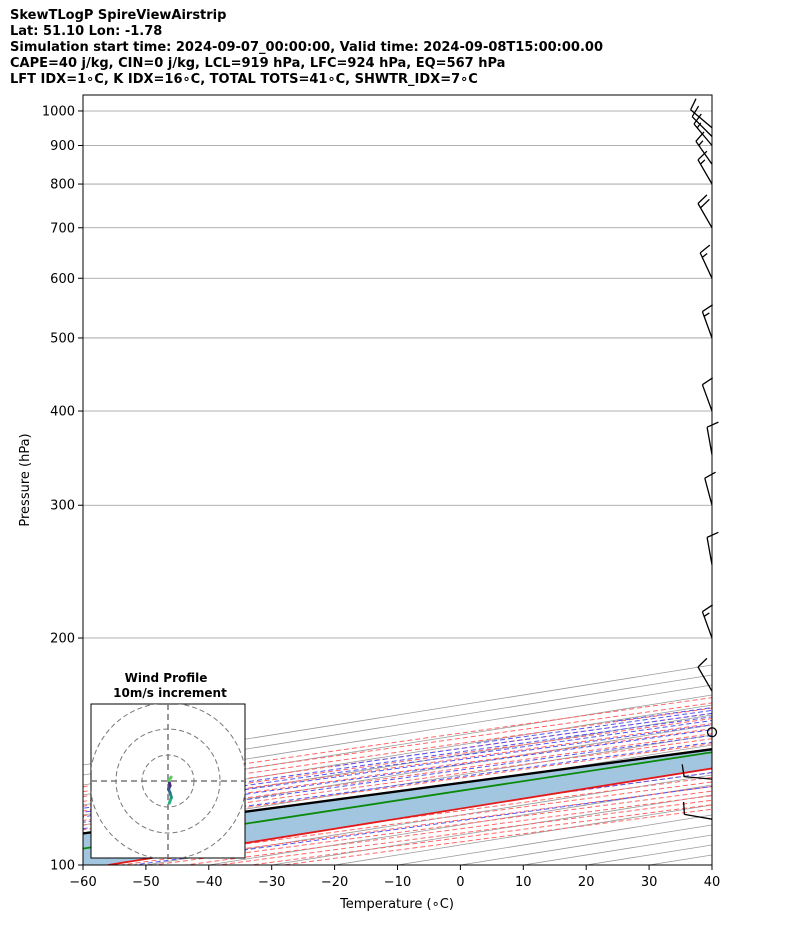 The height and width of the screenshot is (937, 794). Describe the element at coordinates (118, 15) in the screenshot. I see `station-title: SkewTLogP SpireViewAirstrip` at that location.